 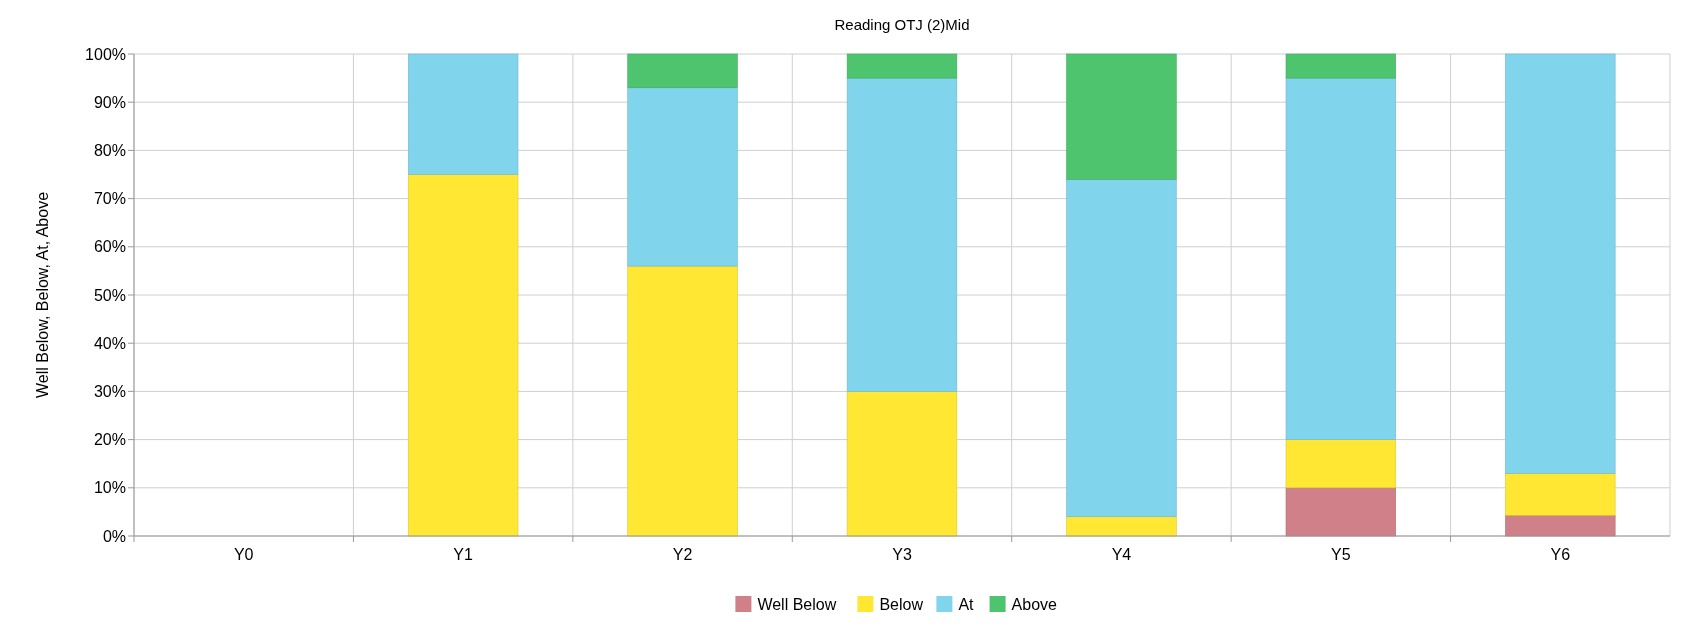 What do you see at coordinates (1560, 554) in the screenshot?
I see `x-tick-label: Y6` at bounding box center [1560, 554].